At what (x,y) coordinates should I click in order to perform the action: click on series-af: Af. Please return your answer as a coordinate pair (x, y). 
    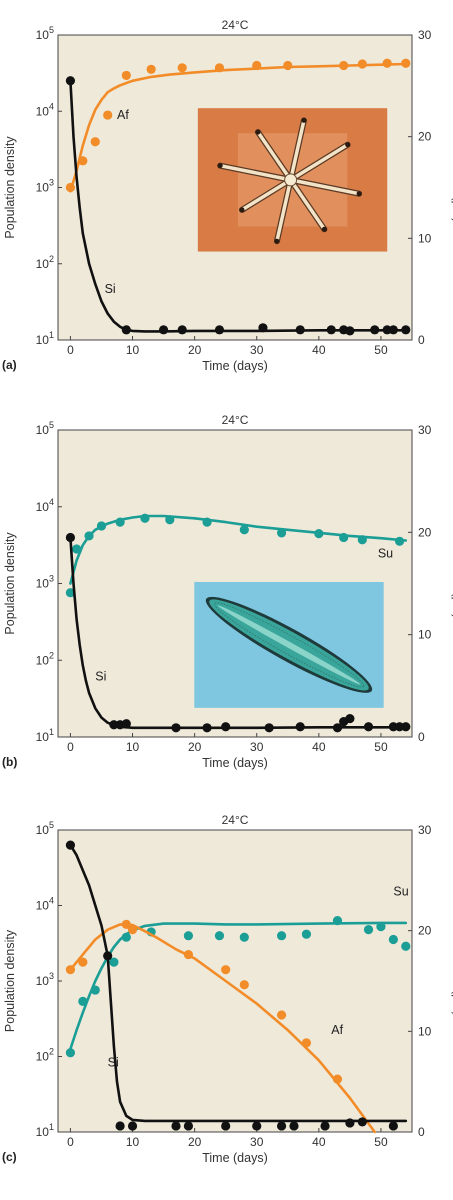
    Looking at the image, I should click on (238, 125).